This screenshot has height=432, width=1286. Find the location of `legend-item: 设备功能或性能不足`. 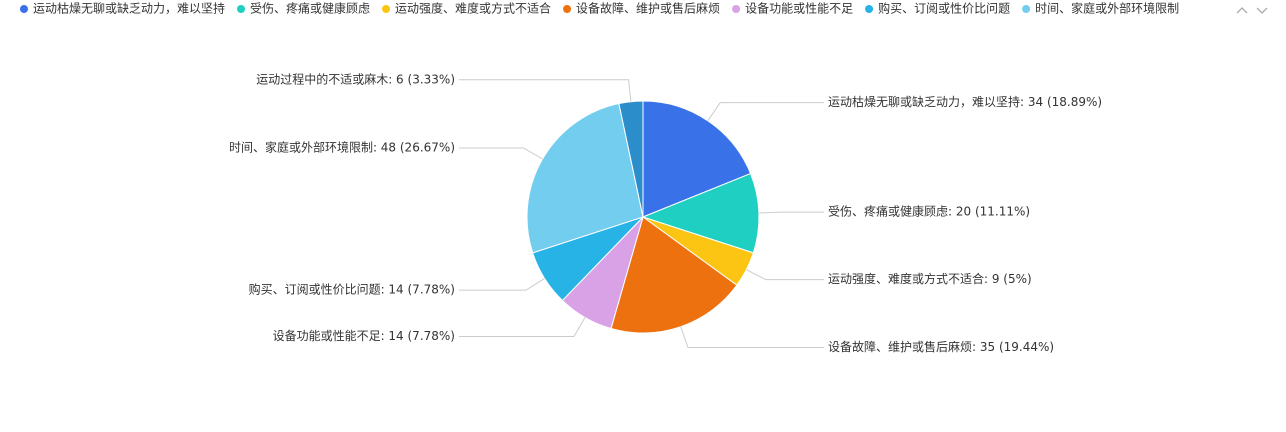

legend-item: 设备功能或性能不足 is located at coordinates (792, 9).